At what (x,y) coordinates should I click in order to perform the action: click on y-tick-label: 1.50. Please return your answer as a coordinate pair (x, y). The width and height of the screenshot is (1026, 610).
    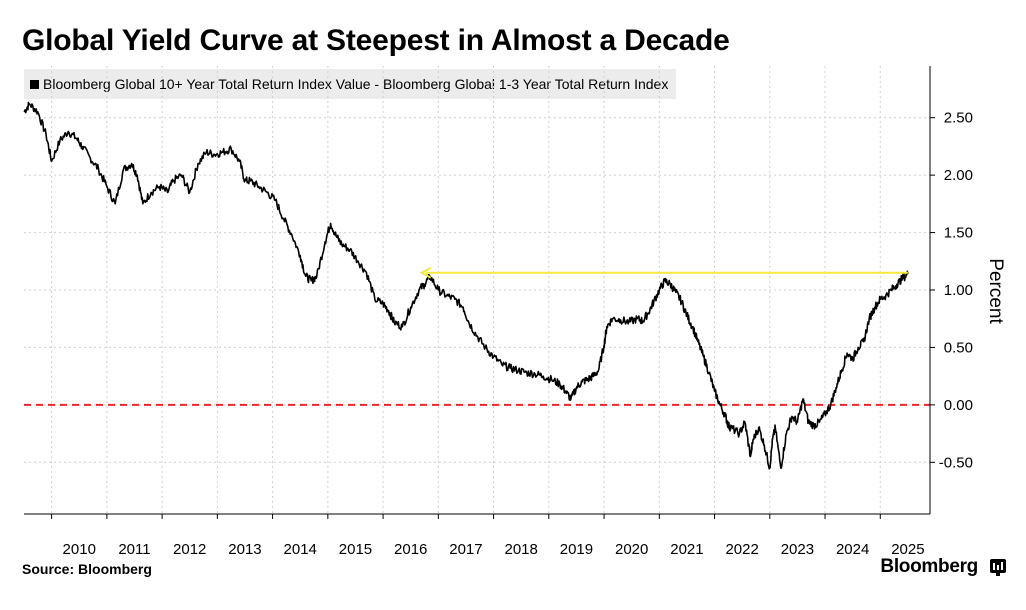
    Looking at the image, I should click on (958, 233).